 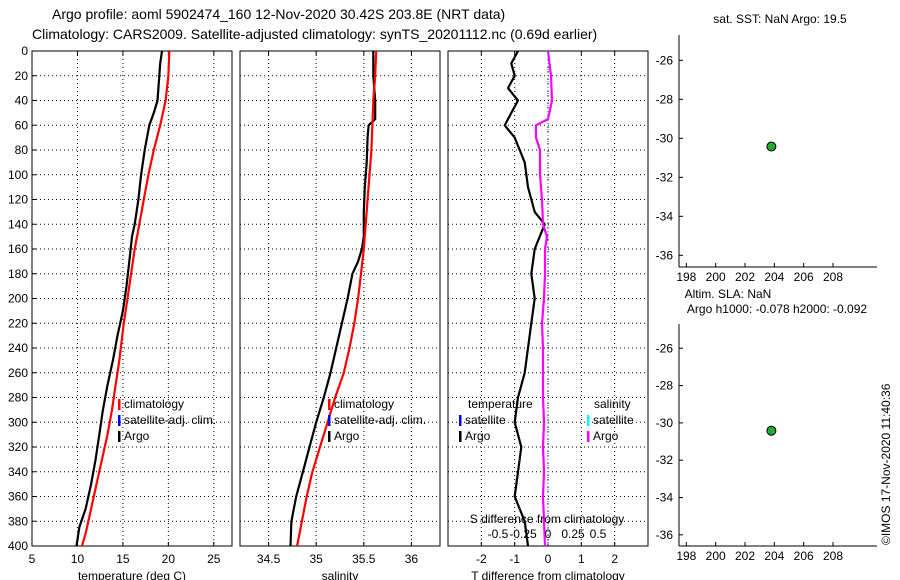 I want to click on difference-s-tick-label: 0.5, so click(x=598, y=534).